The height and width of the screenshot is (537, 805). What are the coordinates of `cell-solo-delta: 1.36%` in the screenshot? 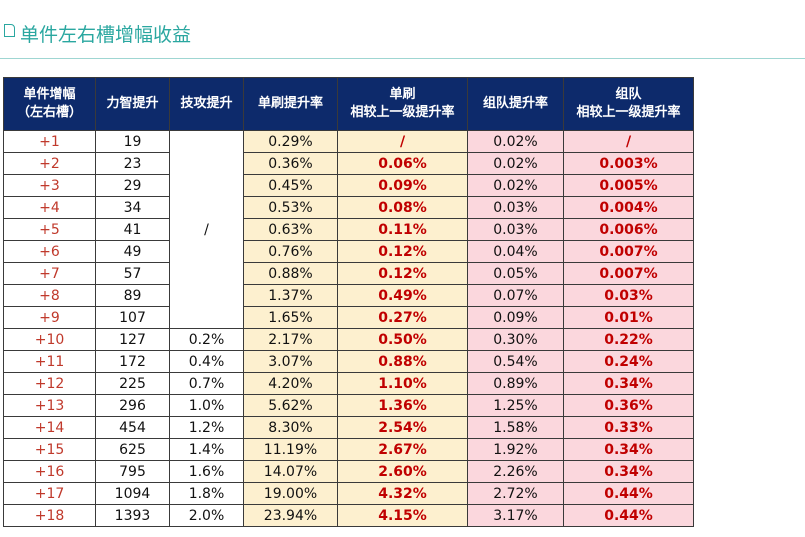 It's located at (402, 405).